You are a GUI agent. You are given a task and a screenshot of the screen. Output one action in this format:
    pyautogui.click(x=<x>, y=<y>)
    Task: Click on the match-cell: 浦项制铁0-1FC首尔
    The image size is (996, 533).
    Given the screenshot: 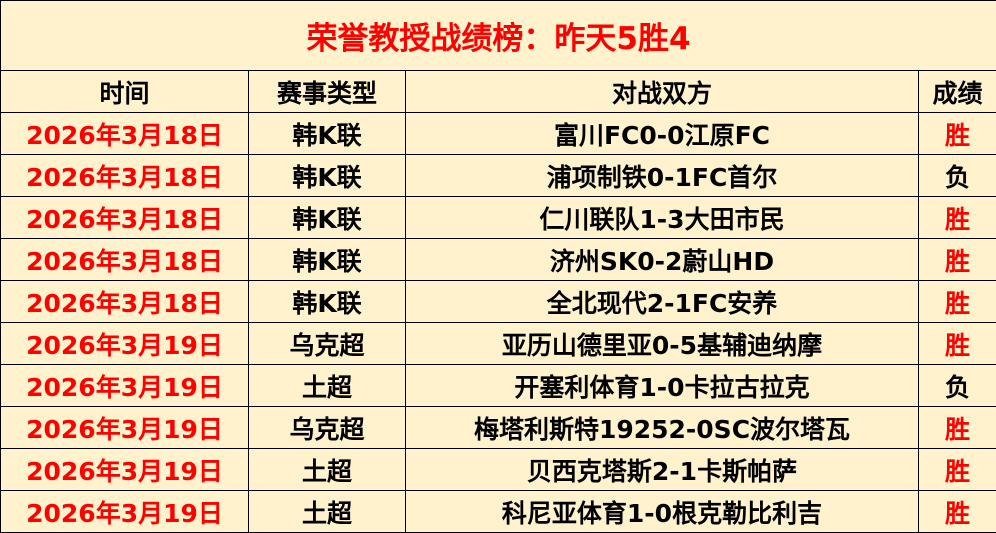 What is the action you would take?
    pyautogui.click(x=662, y=175)
    